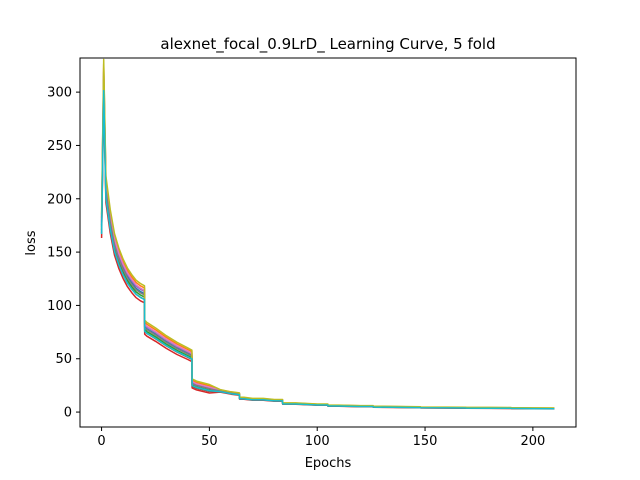 The image size is (640, 480). I want to click on x-tick-label: 200, so click(532, 441).